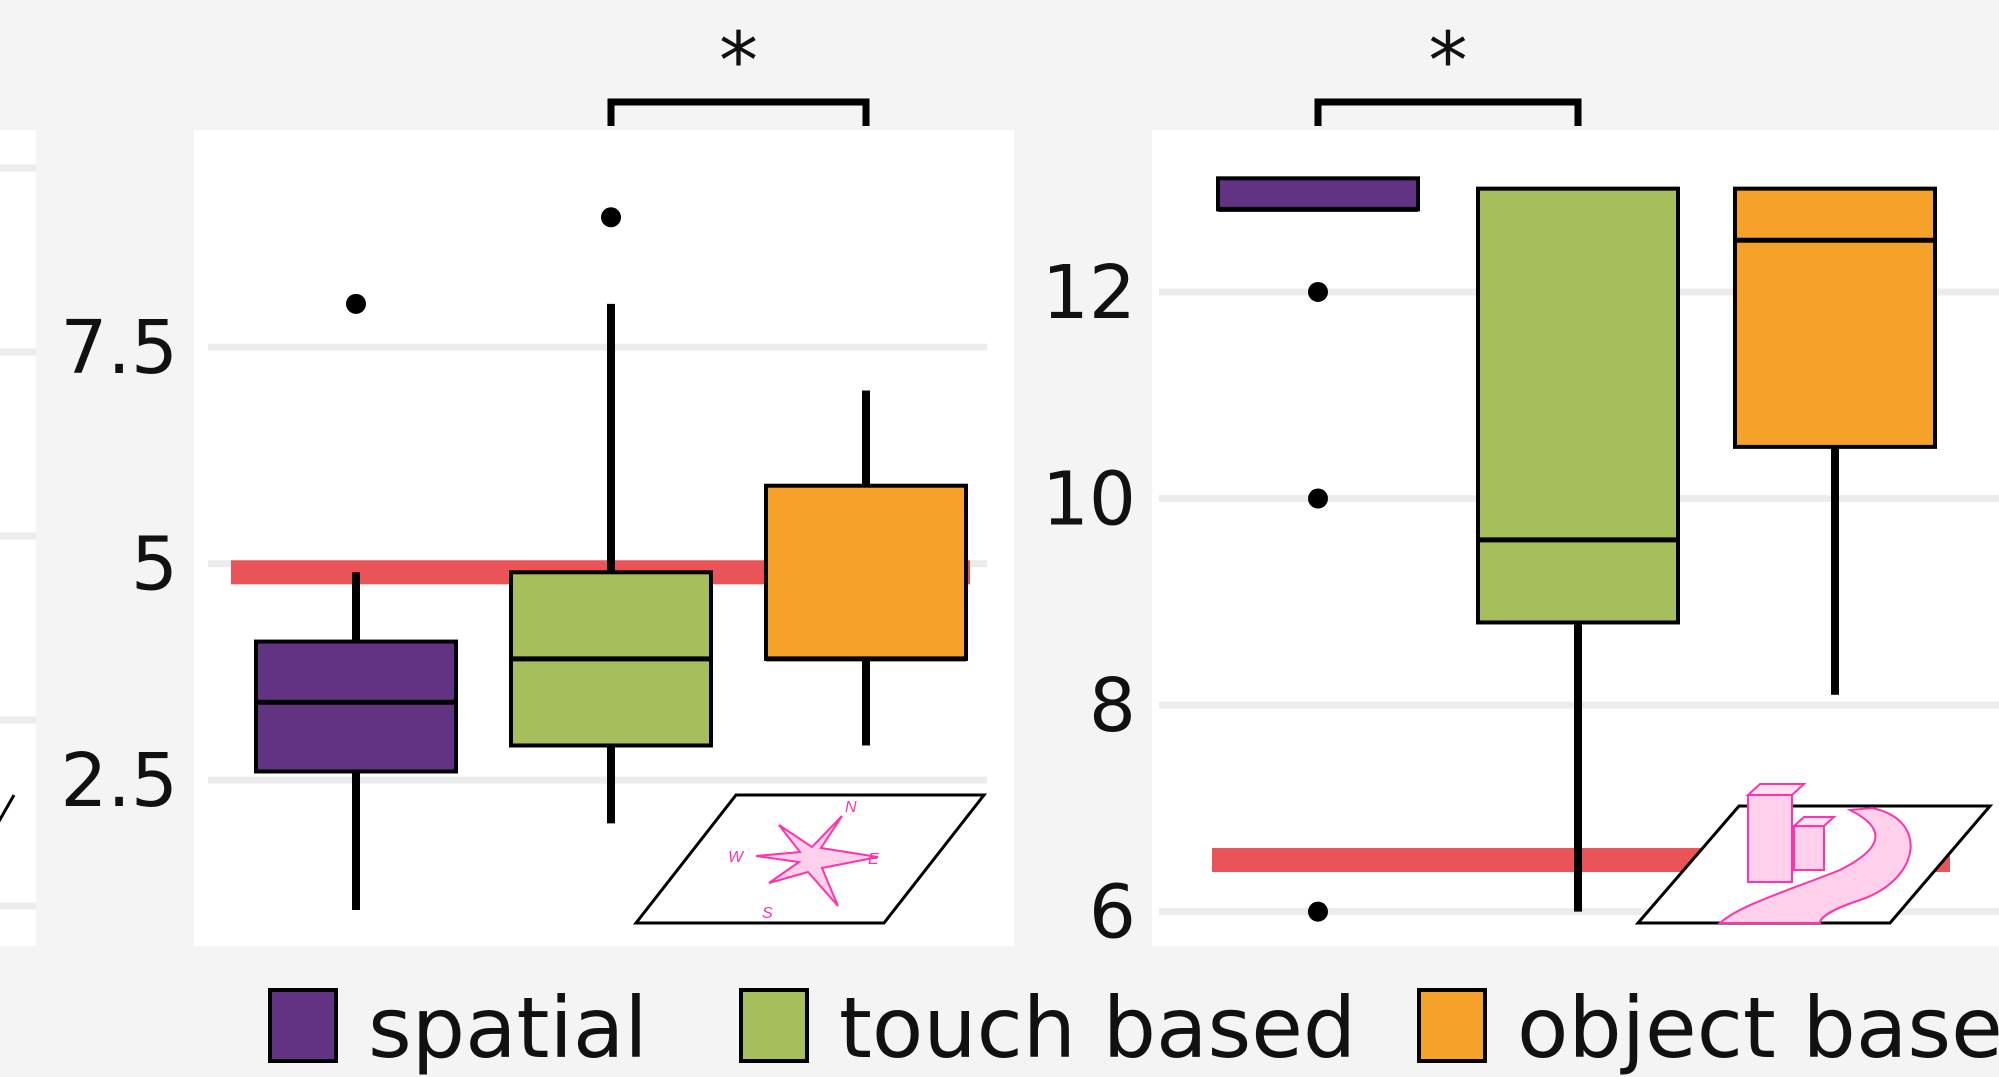  What do you see at coordinates (1089, 500) in the screenshot?
I see `panel-2-y-tick-label: 10` at bounding box center [1089, 500].